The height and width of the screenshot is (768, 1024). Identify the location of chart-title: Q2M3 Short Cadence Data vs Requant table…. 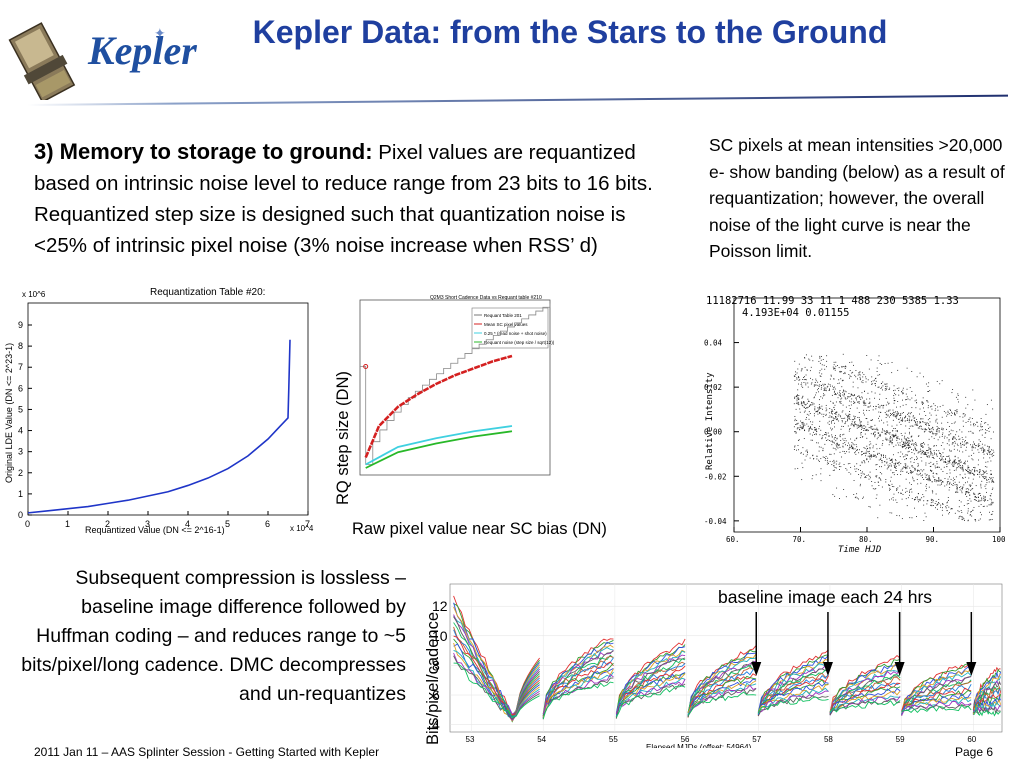
(486, 298).